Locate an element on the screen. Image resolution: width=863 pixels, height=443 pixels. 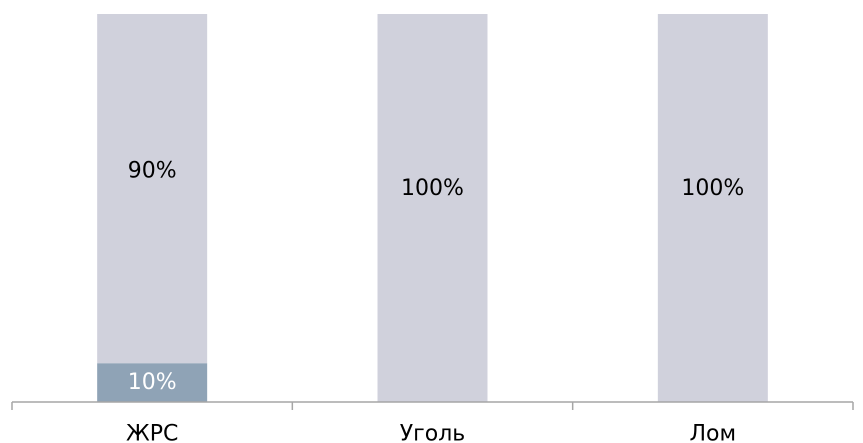
x-tick-label: Уголь is located at coordinates (432, 432).